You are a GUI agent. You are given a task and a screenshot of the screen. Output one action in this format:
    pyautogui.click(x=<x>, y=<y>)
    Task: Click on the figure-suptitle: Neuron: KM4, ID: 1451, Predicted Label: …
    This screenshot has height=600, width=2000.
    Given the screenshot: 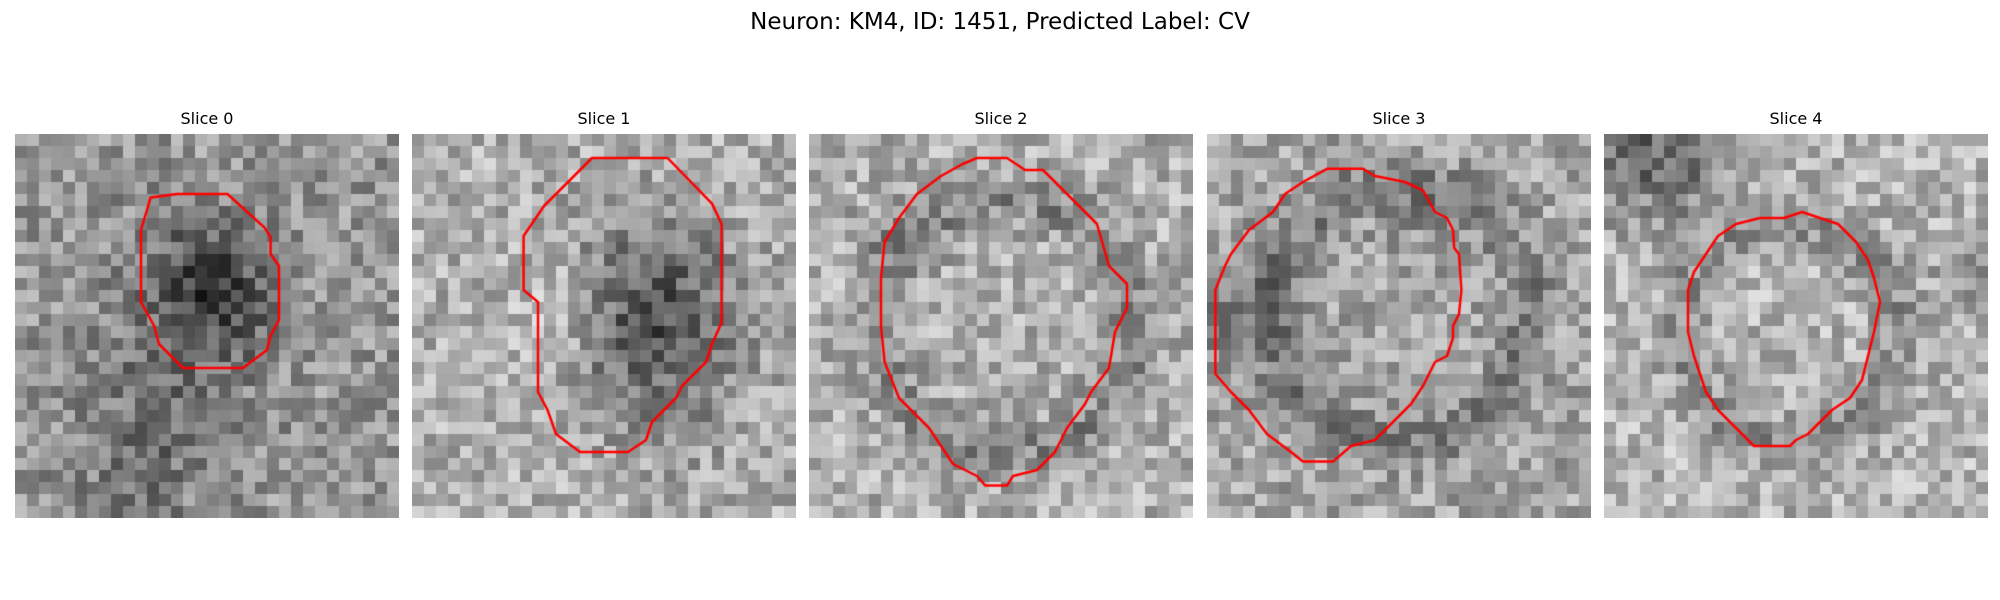 What is the action you would take?
    pyautogui.click(x=1000, y=22)
    